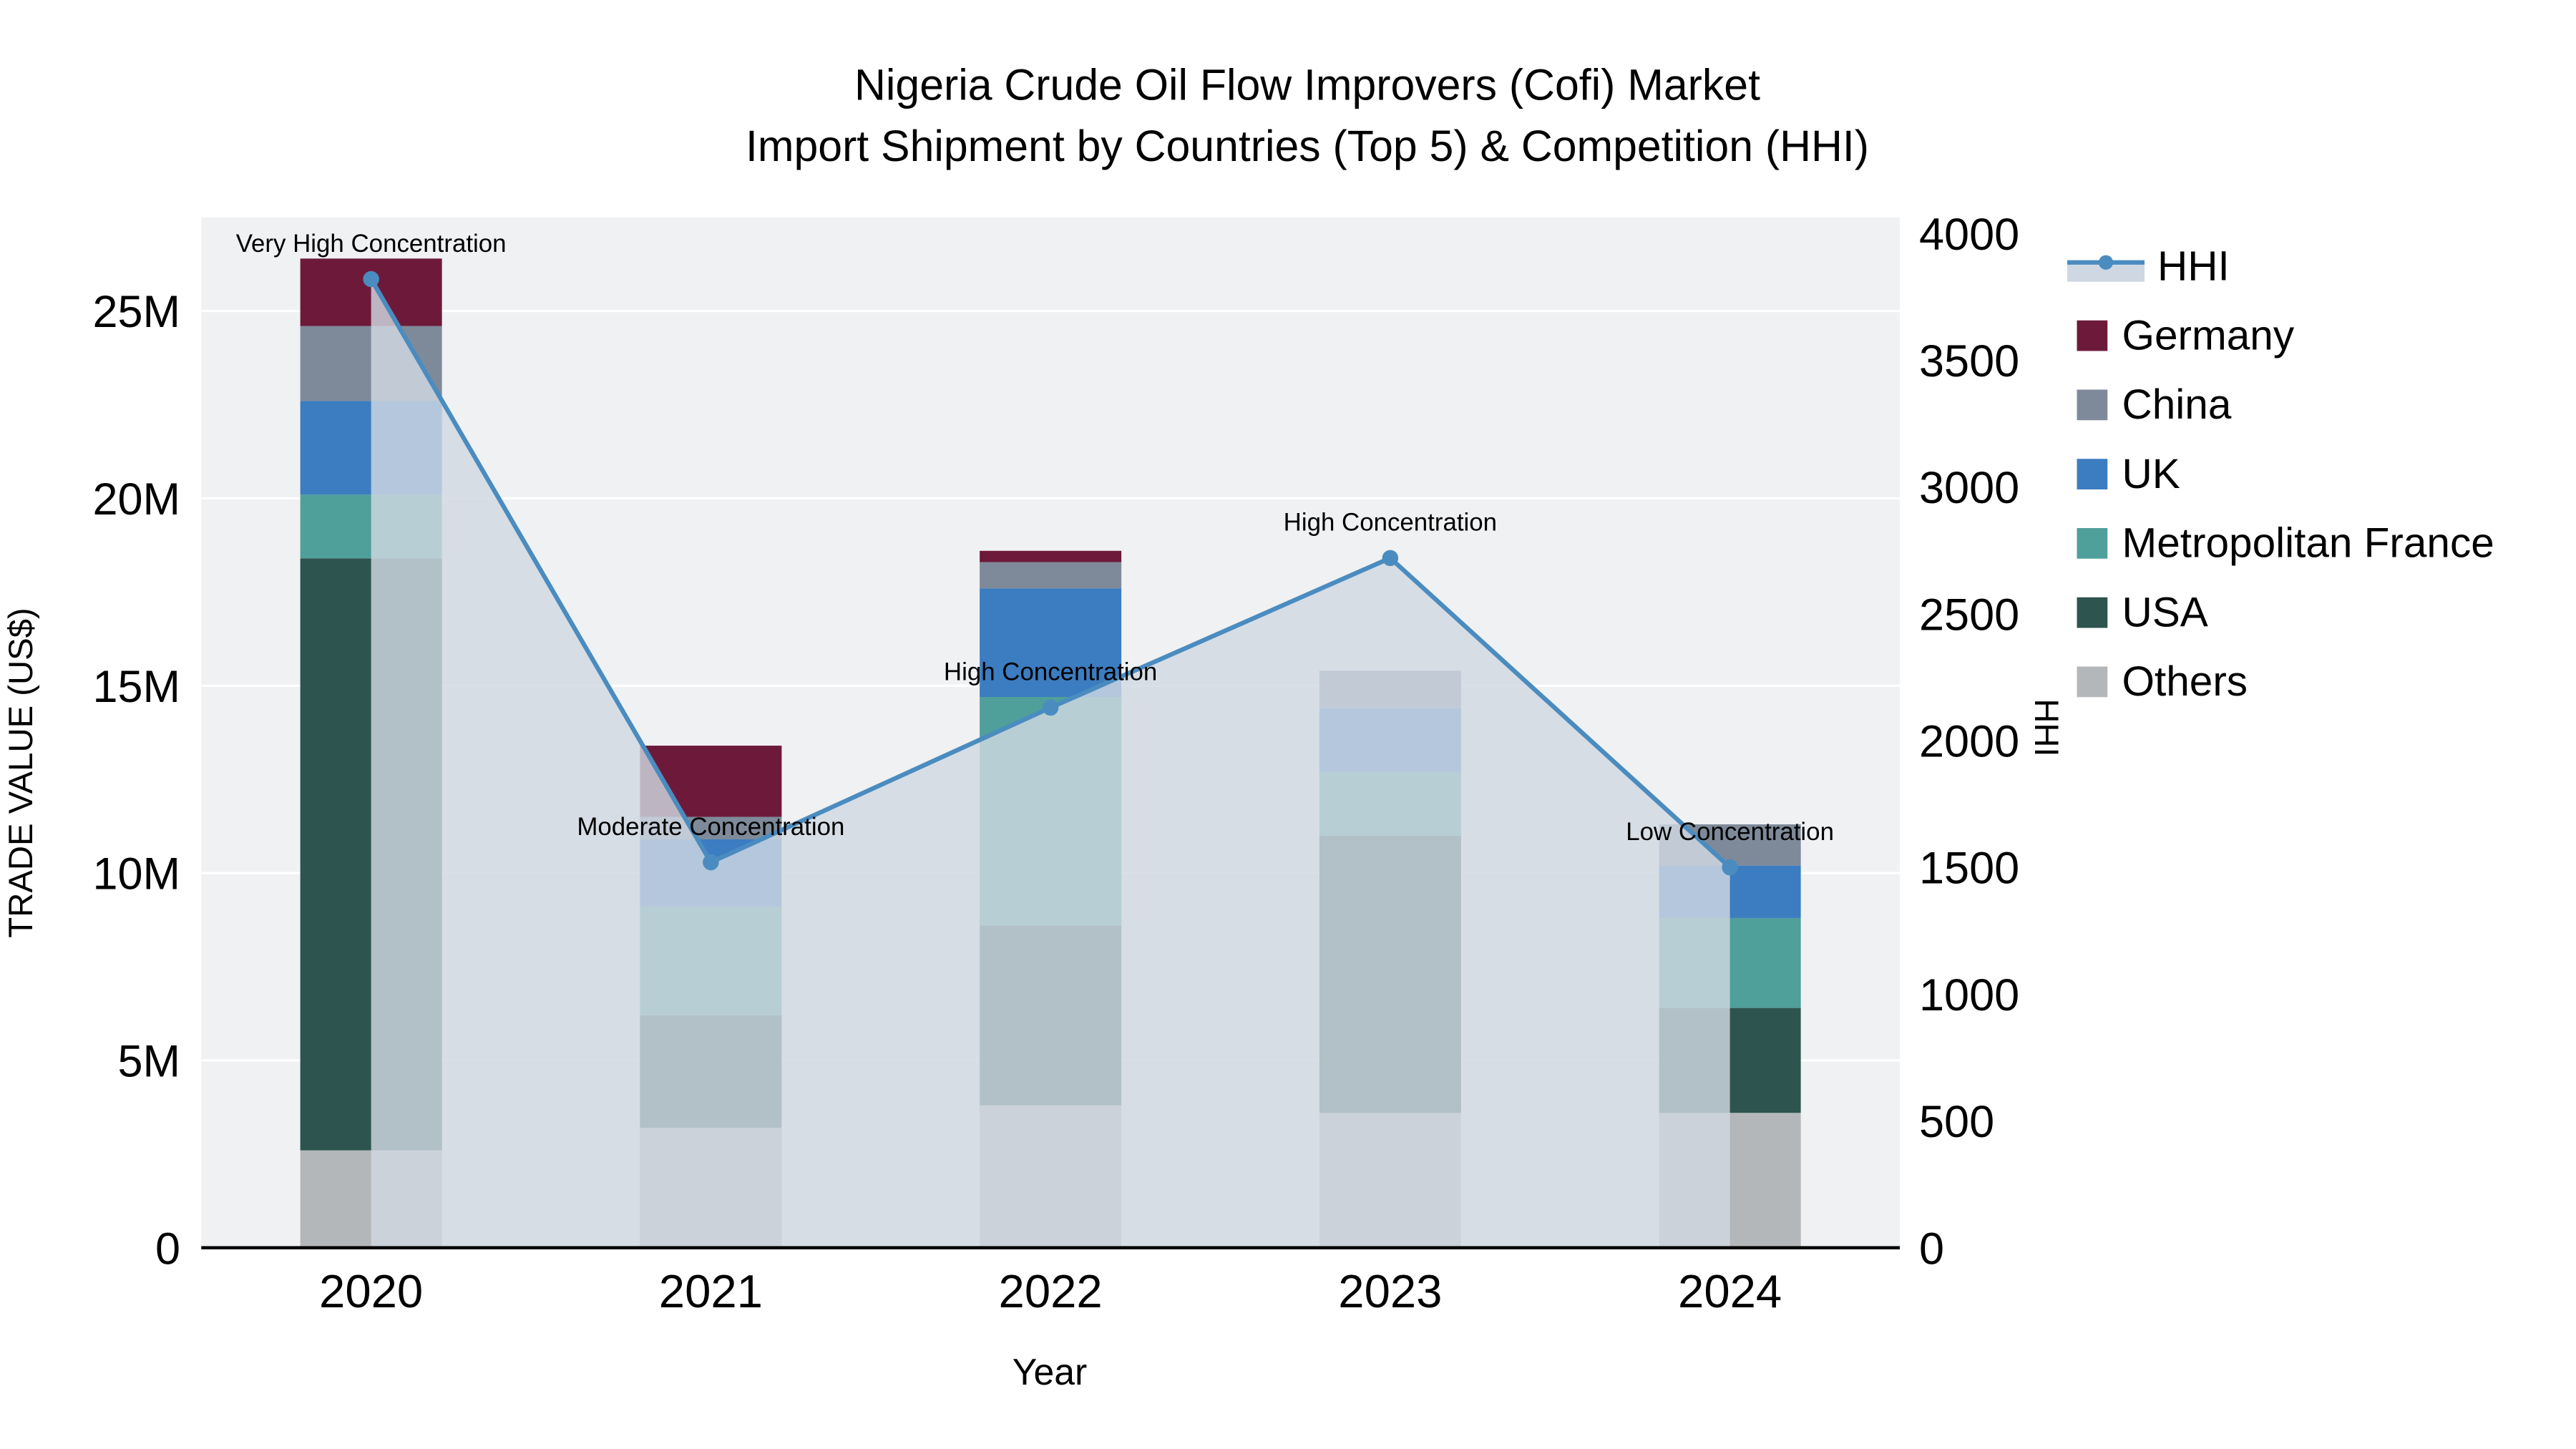 The width and height of the screenshot is (2576, 1449). I want to click on legend-item-others: Others, so click(2162, 681).